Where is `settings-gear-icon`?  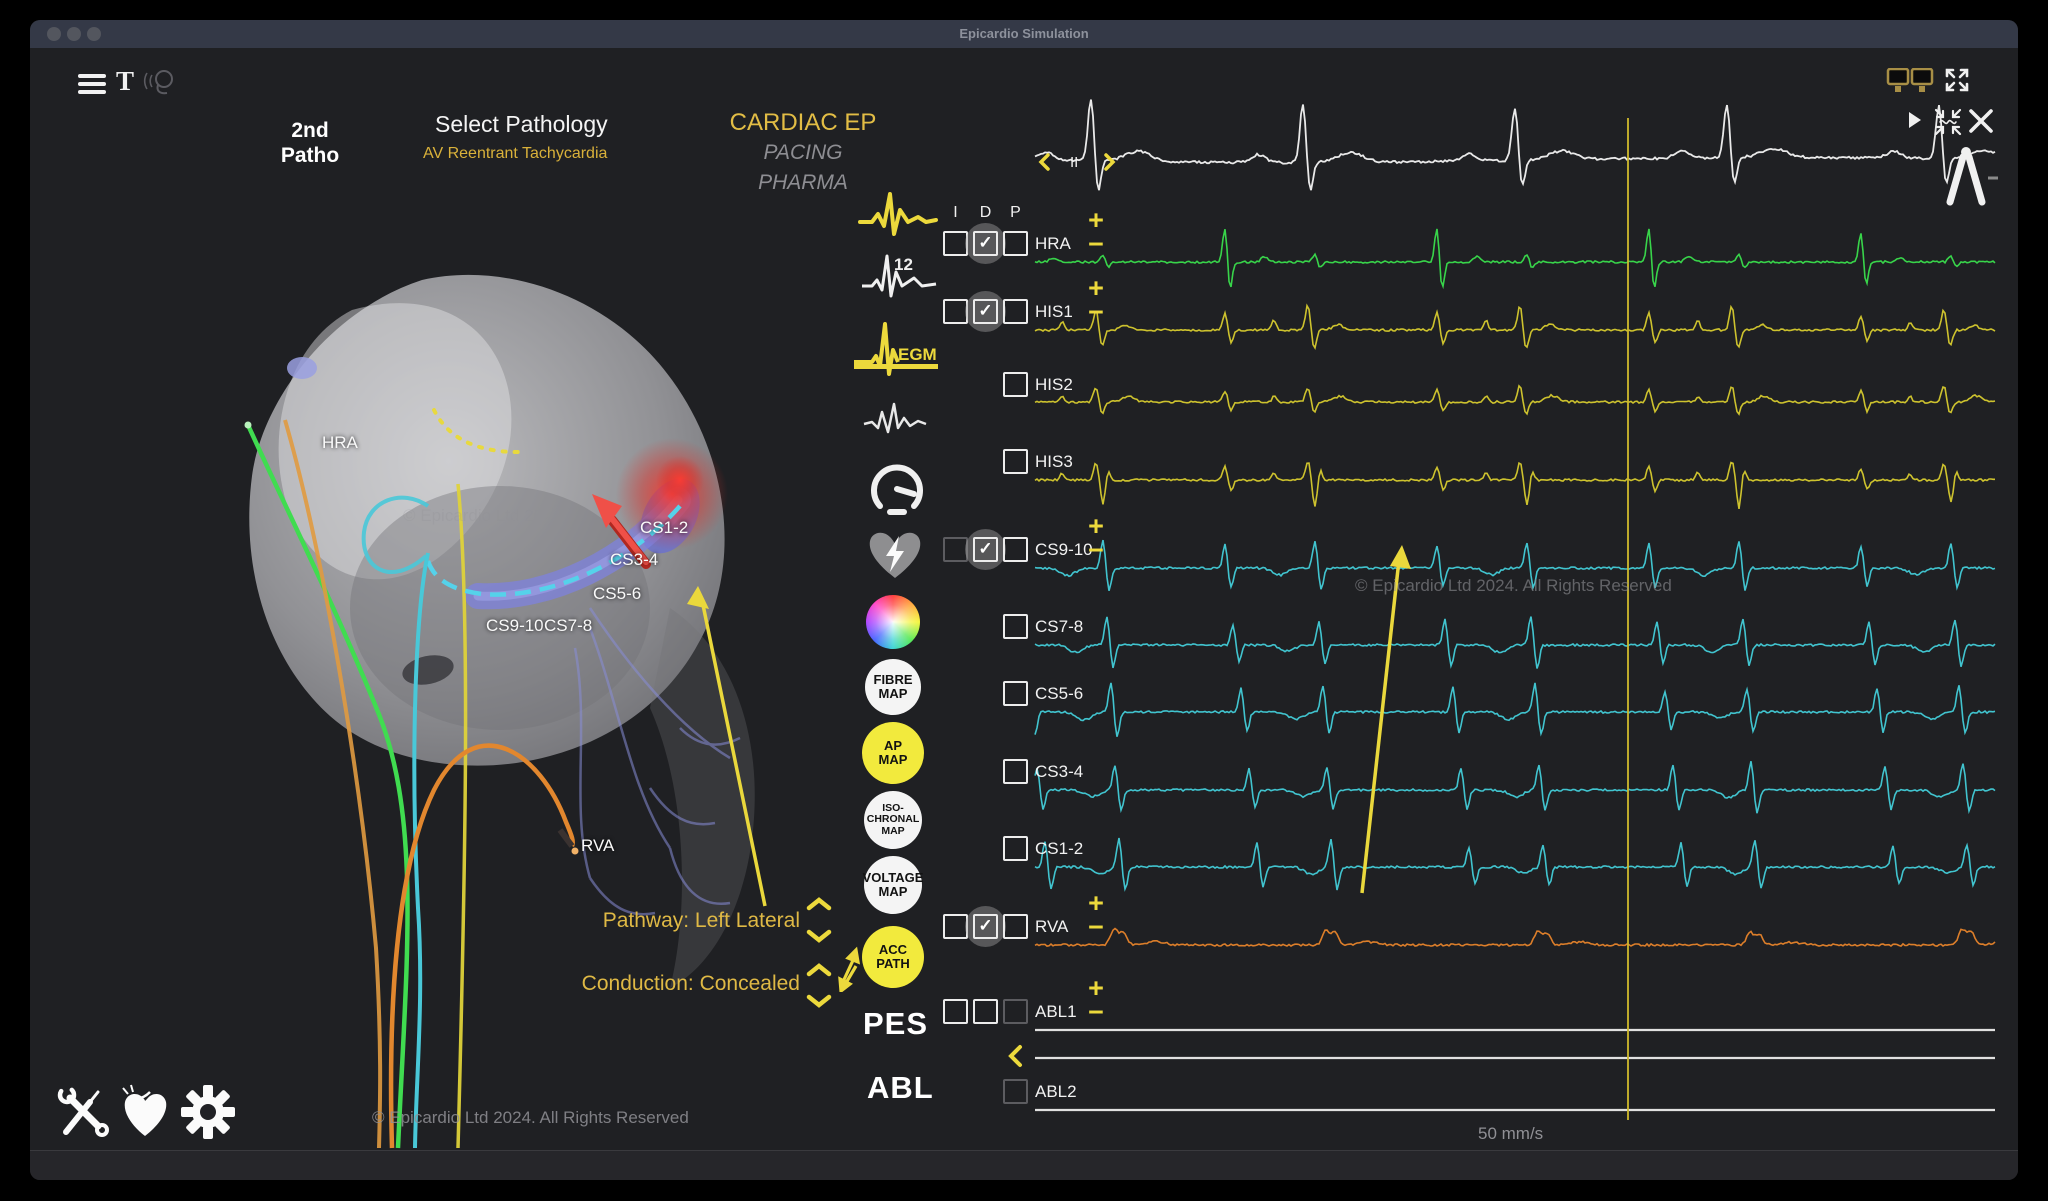 settings-gear-icon is located at coordinates (208, 1112).